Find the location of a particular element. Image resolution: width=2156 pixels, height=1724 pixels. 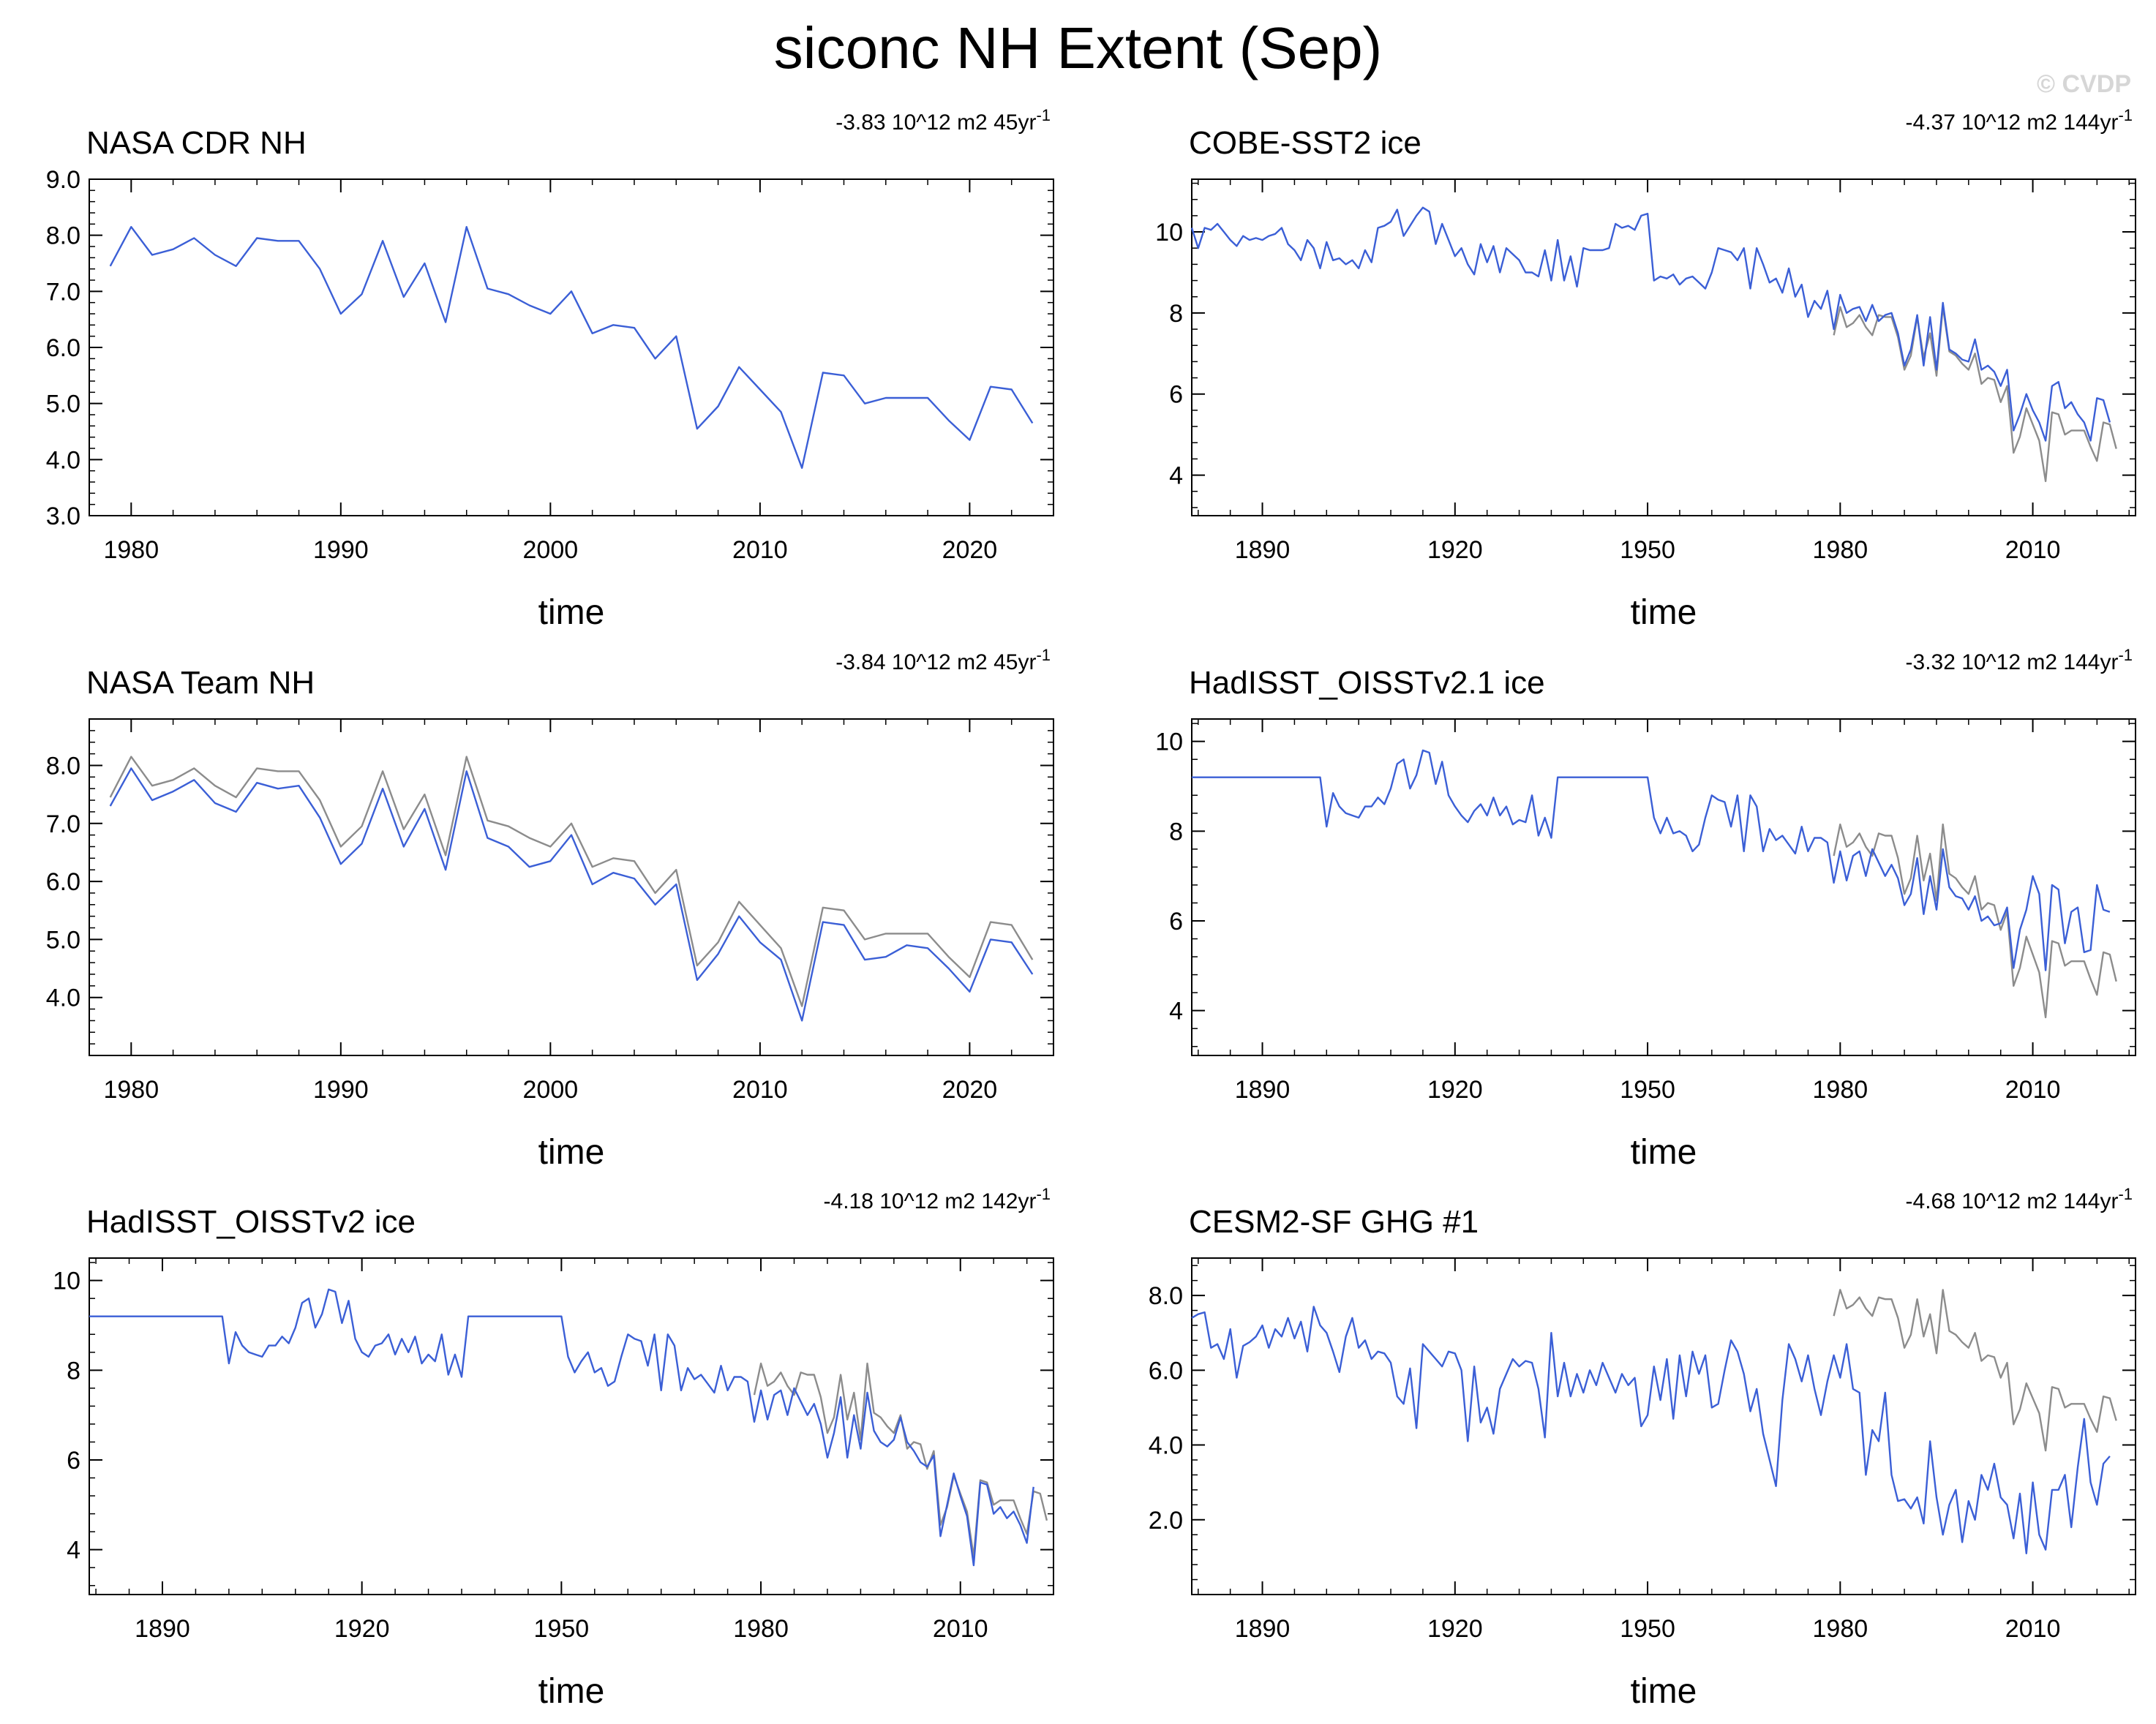

copyright-watermark: © CVDP is located at coordinates (2084, 84).